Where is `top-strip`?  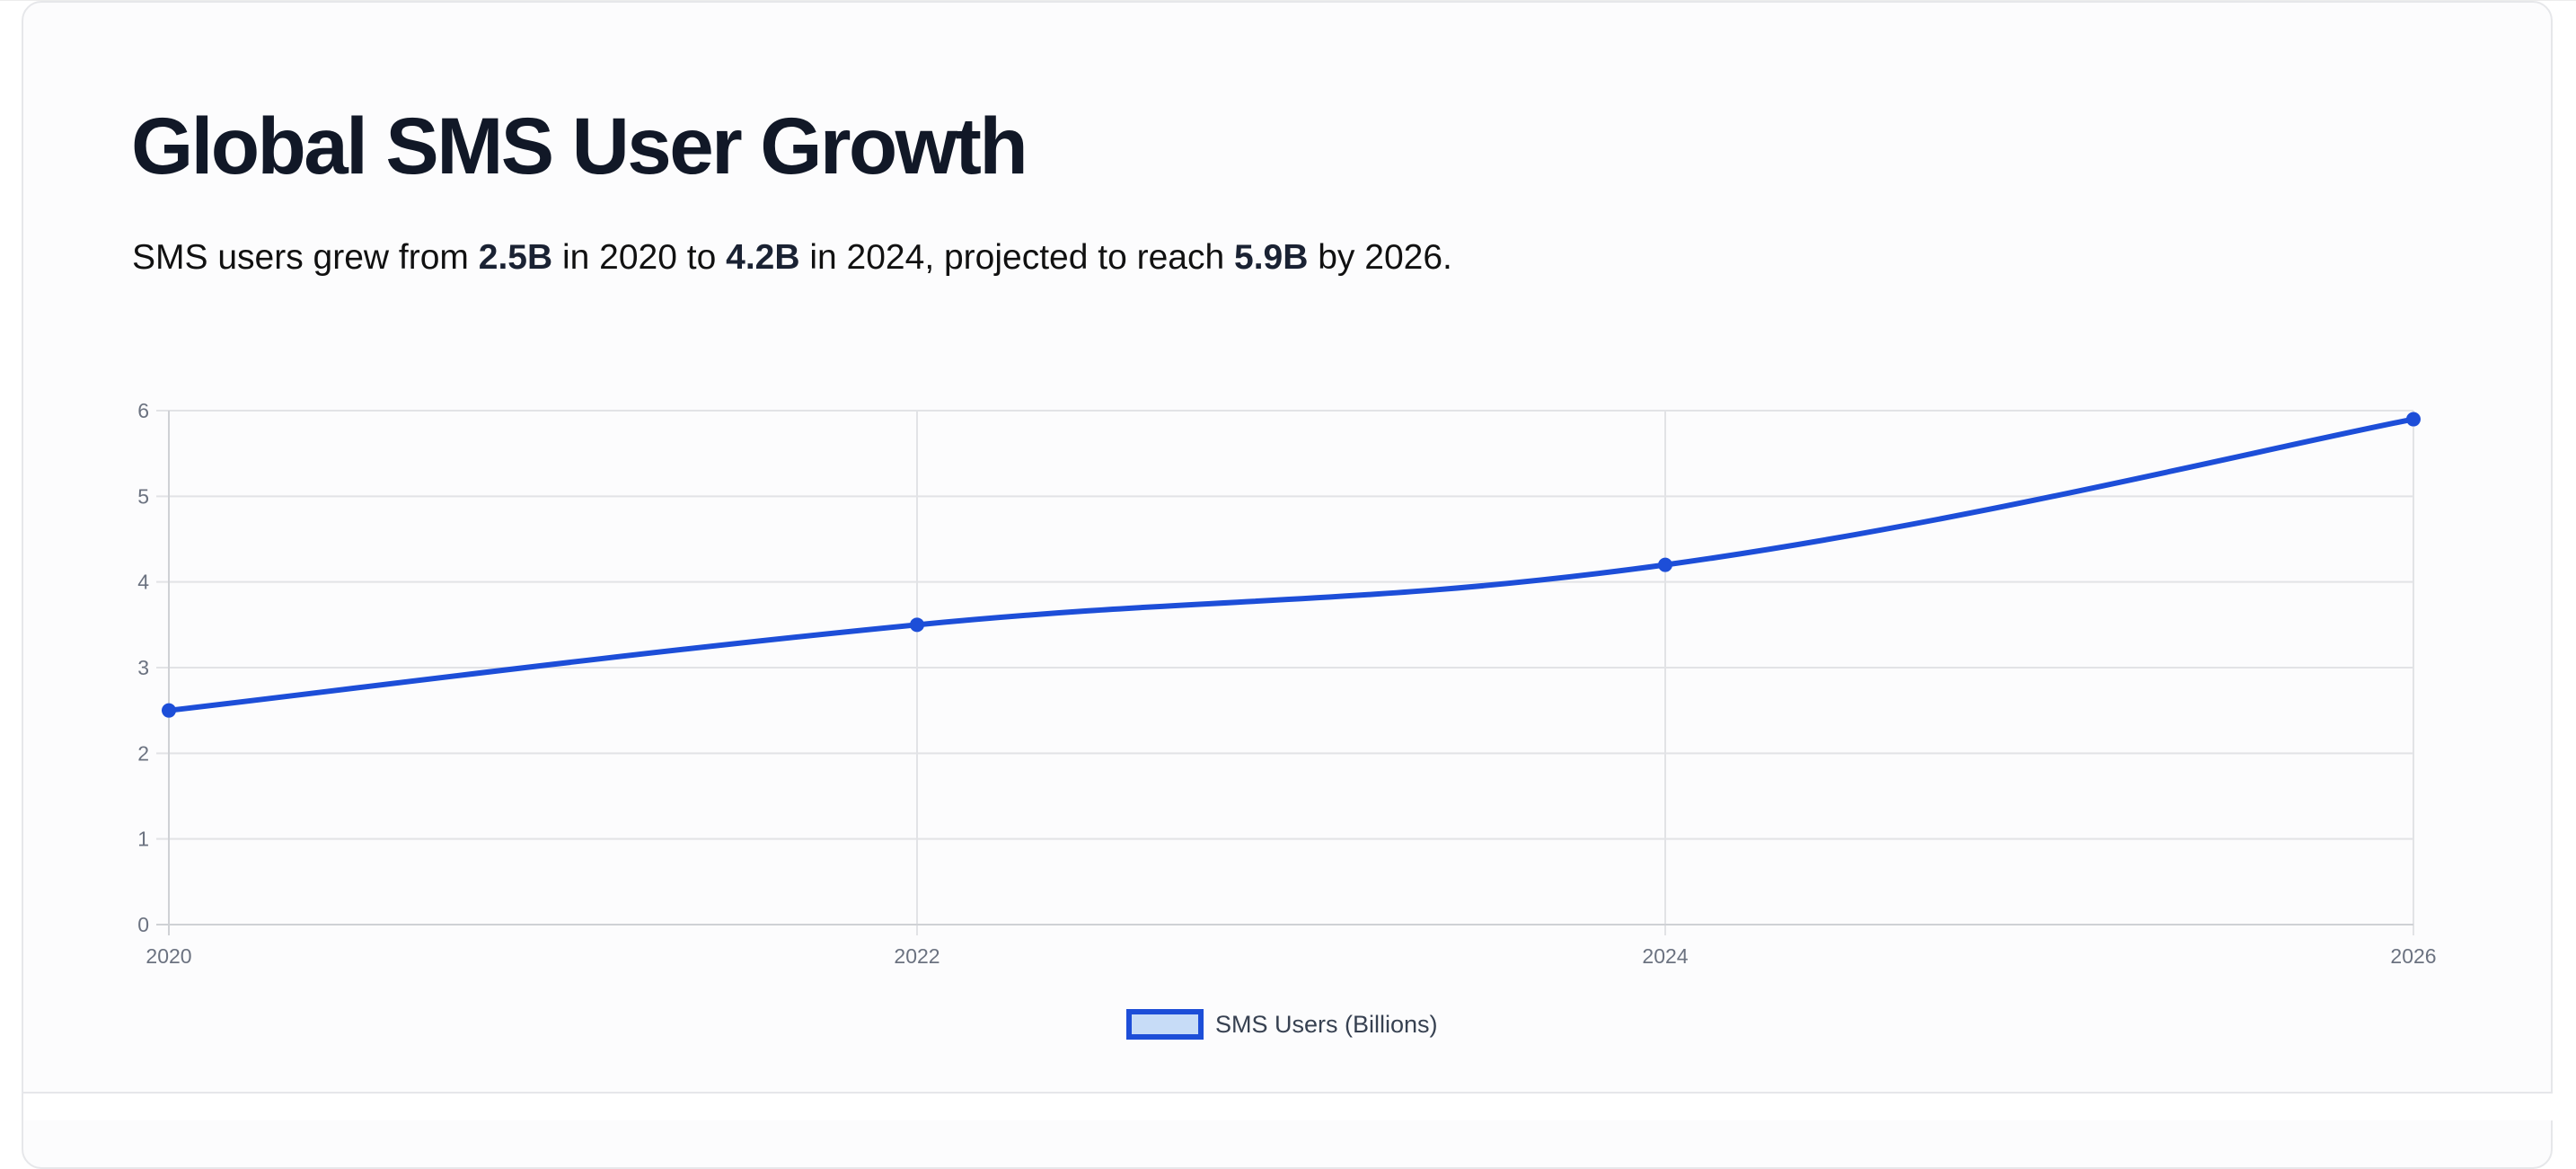
top-strip is located at coordinates (1288, 0).